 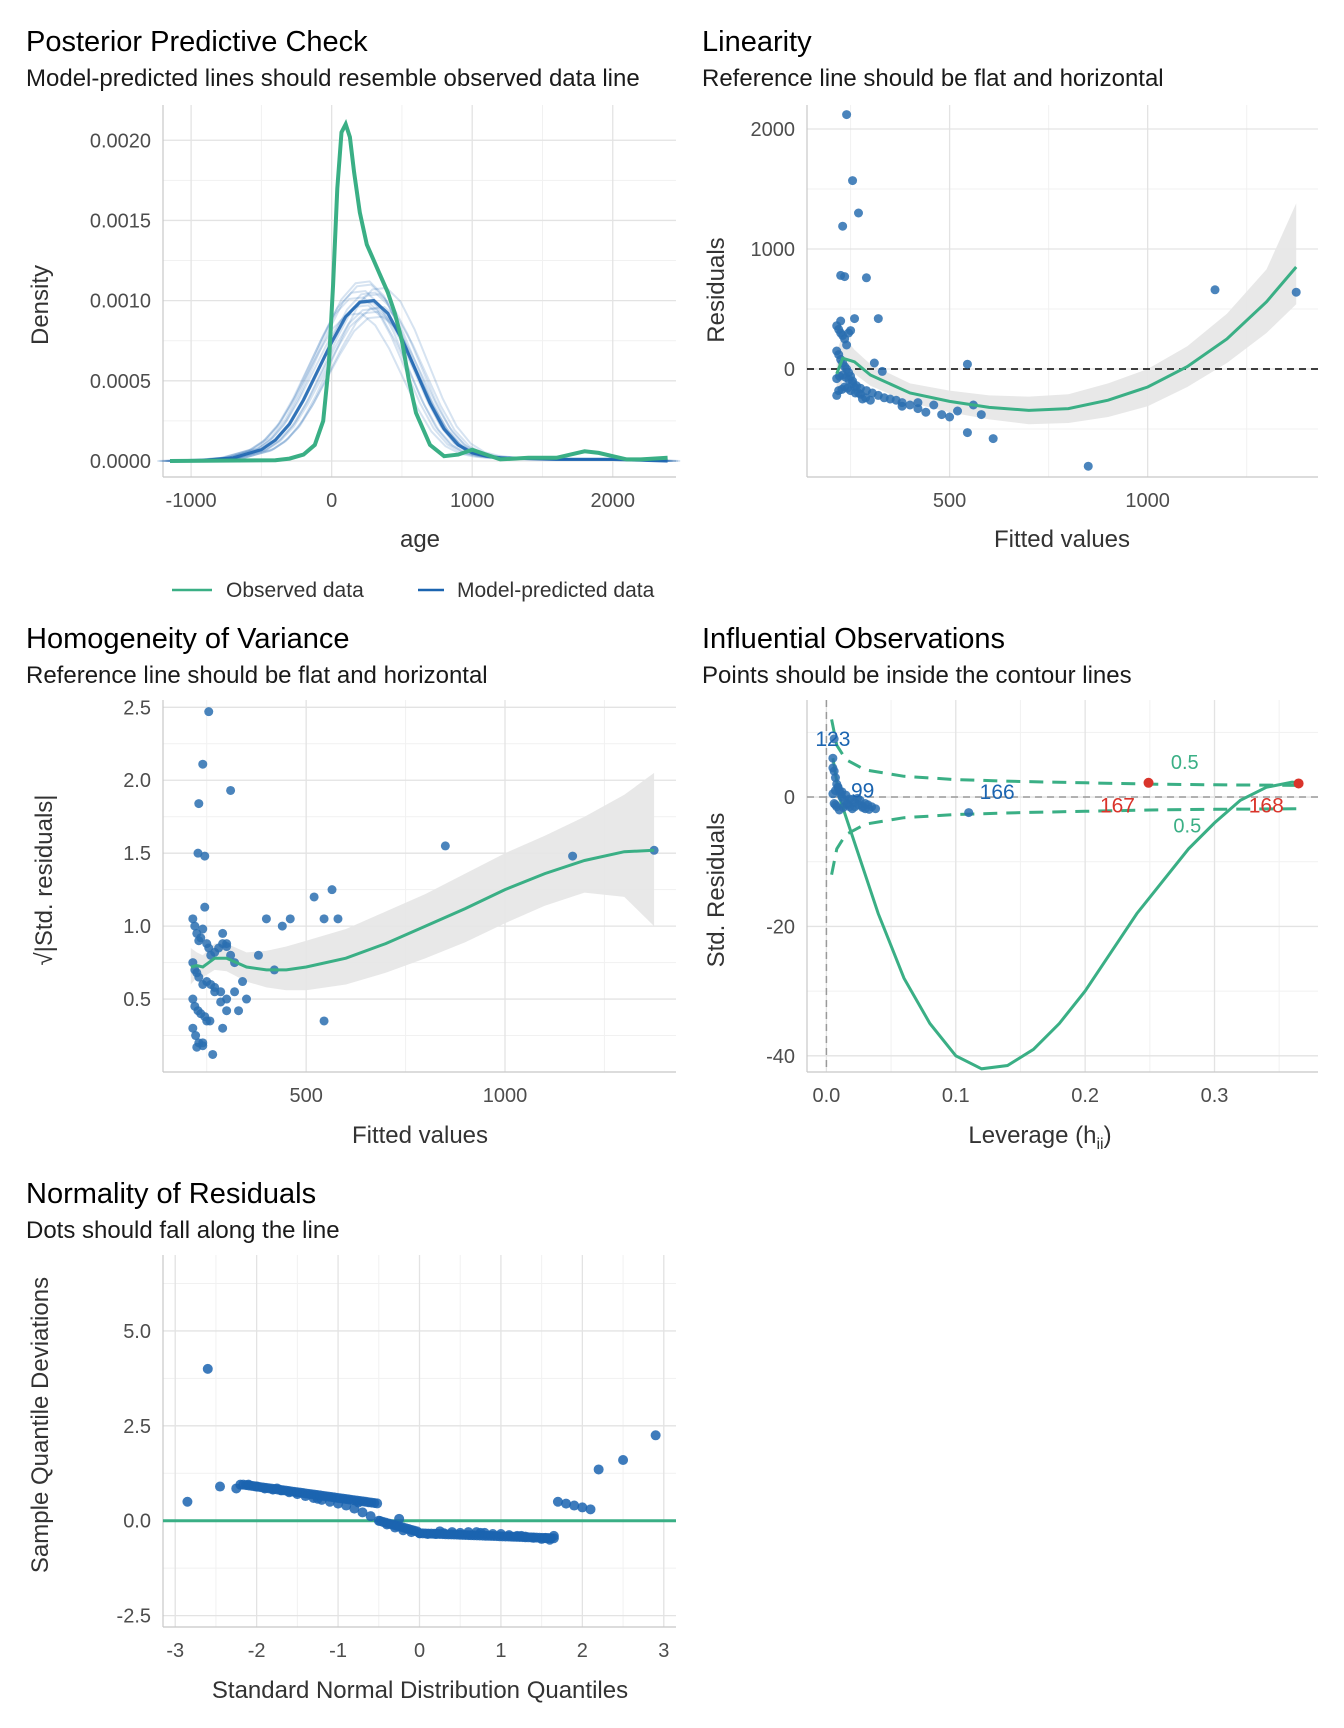 I want to click on ppc-xlabel: age, so click(x=420, y=539).